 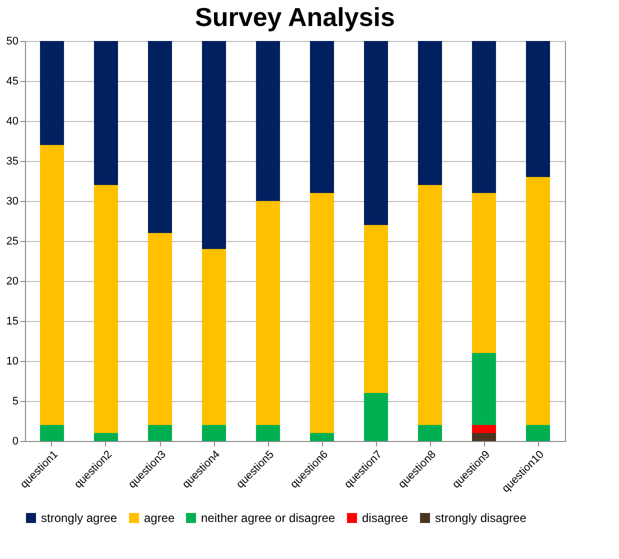 I want to click on y-tick-label: 30, so click(x=12, y=202).